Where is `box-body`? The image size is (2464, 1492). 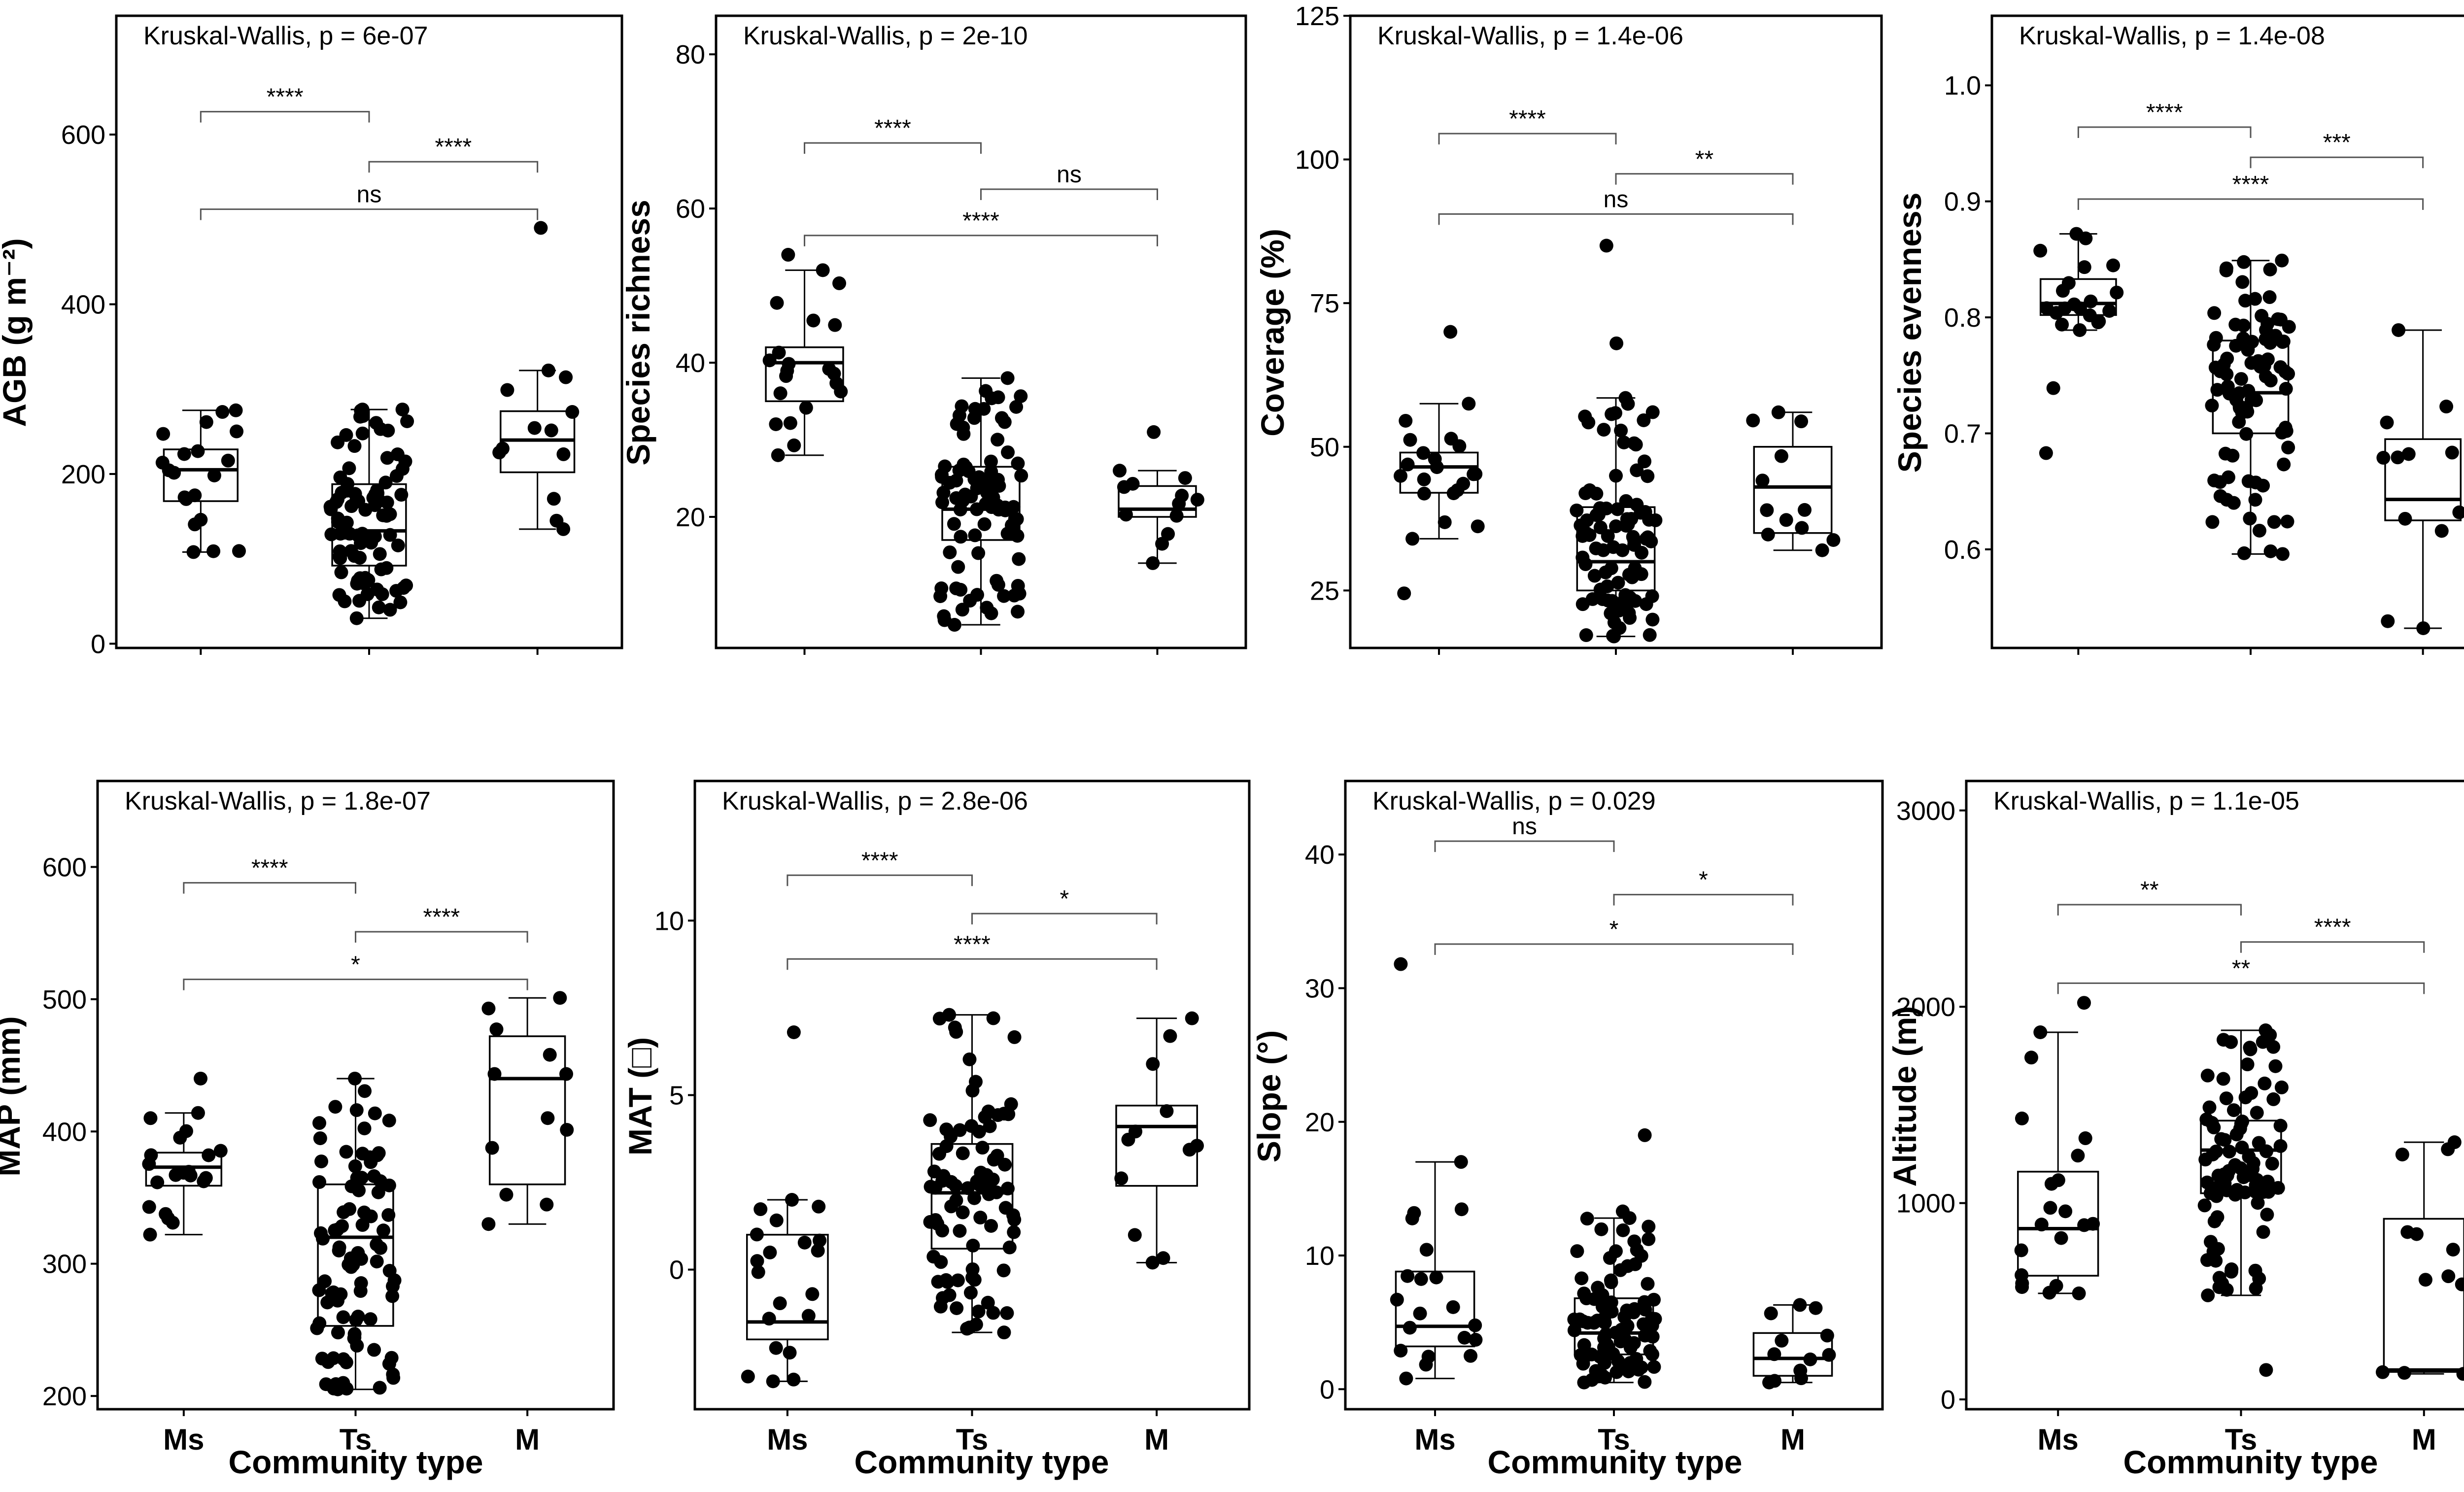
box-body is located at coordinates (1792, 1354).